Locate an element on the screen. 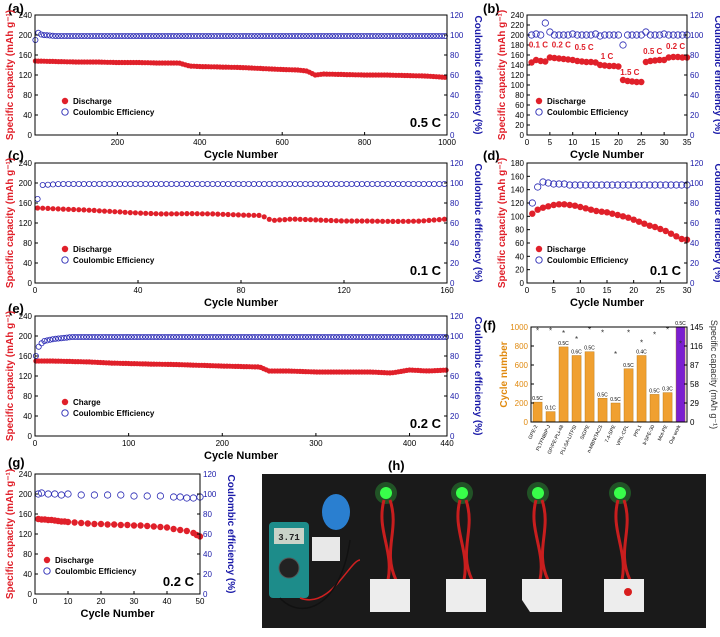 The height and width of the screenshot is (637, 720). y2-tick-label: 80 is located at coordinates (694, 55).